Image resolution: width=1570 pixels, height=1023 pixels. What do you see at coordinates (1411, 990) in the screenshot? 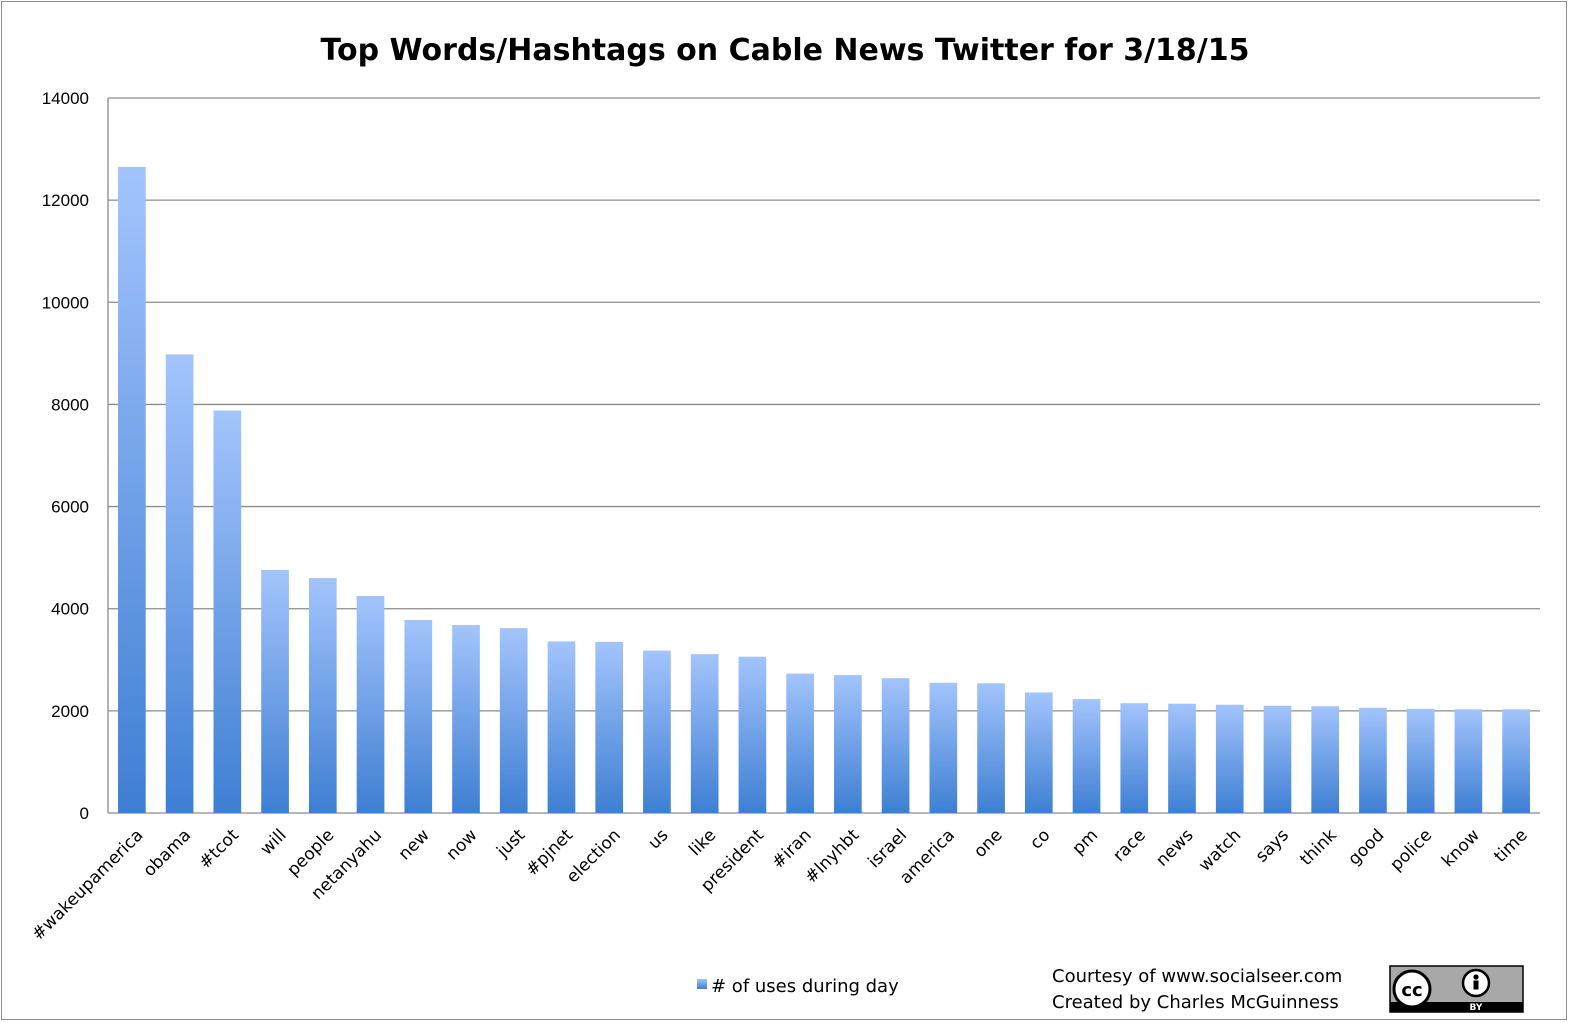
I see `cc-label: cc` at bounding box center [1411, 990].